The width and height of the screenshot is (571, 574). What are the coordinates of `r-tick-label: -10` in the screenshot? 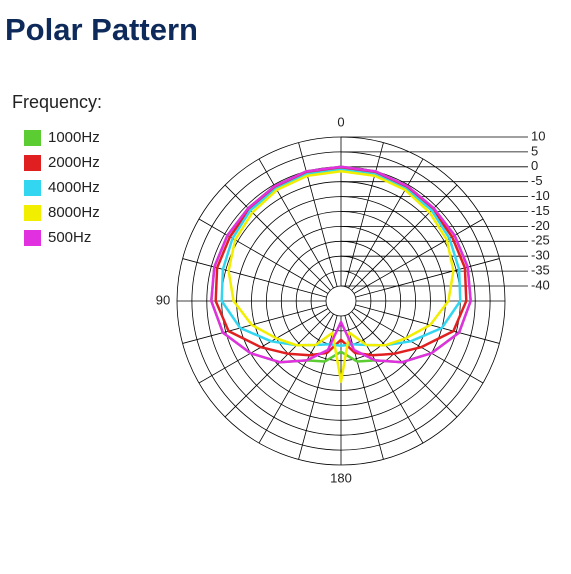 It's located at (540, 195).